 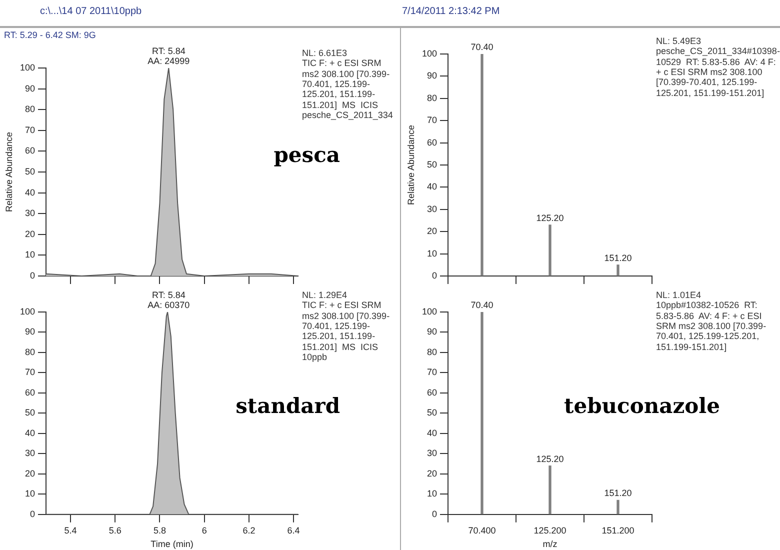 What do you see at coordinates (712, 321) in the screenshot?
I see `text: NL: 1.01E4 10ppb#10382-10526 RT: 5.83-5.86 AV: 4 F: + c ESI SRM ms2 308.100 [70.399-70.401, 125.199-125.201, 151.199-151.201]` at bounding box center [712, 321].